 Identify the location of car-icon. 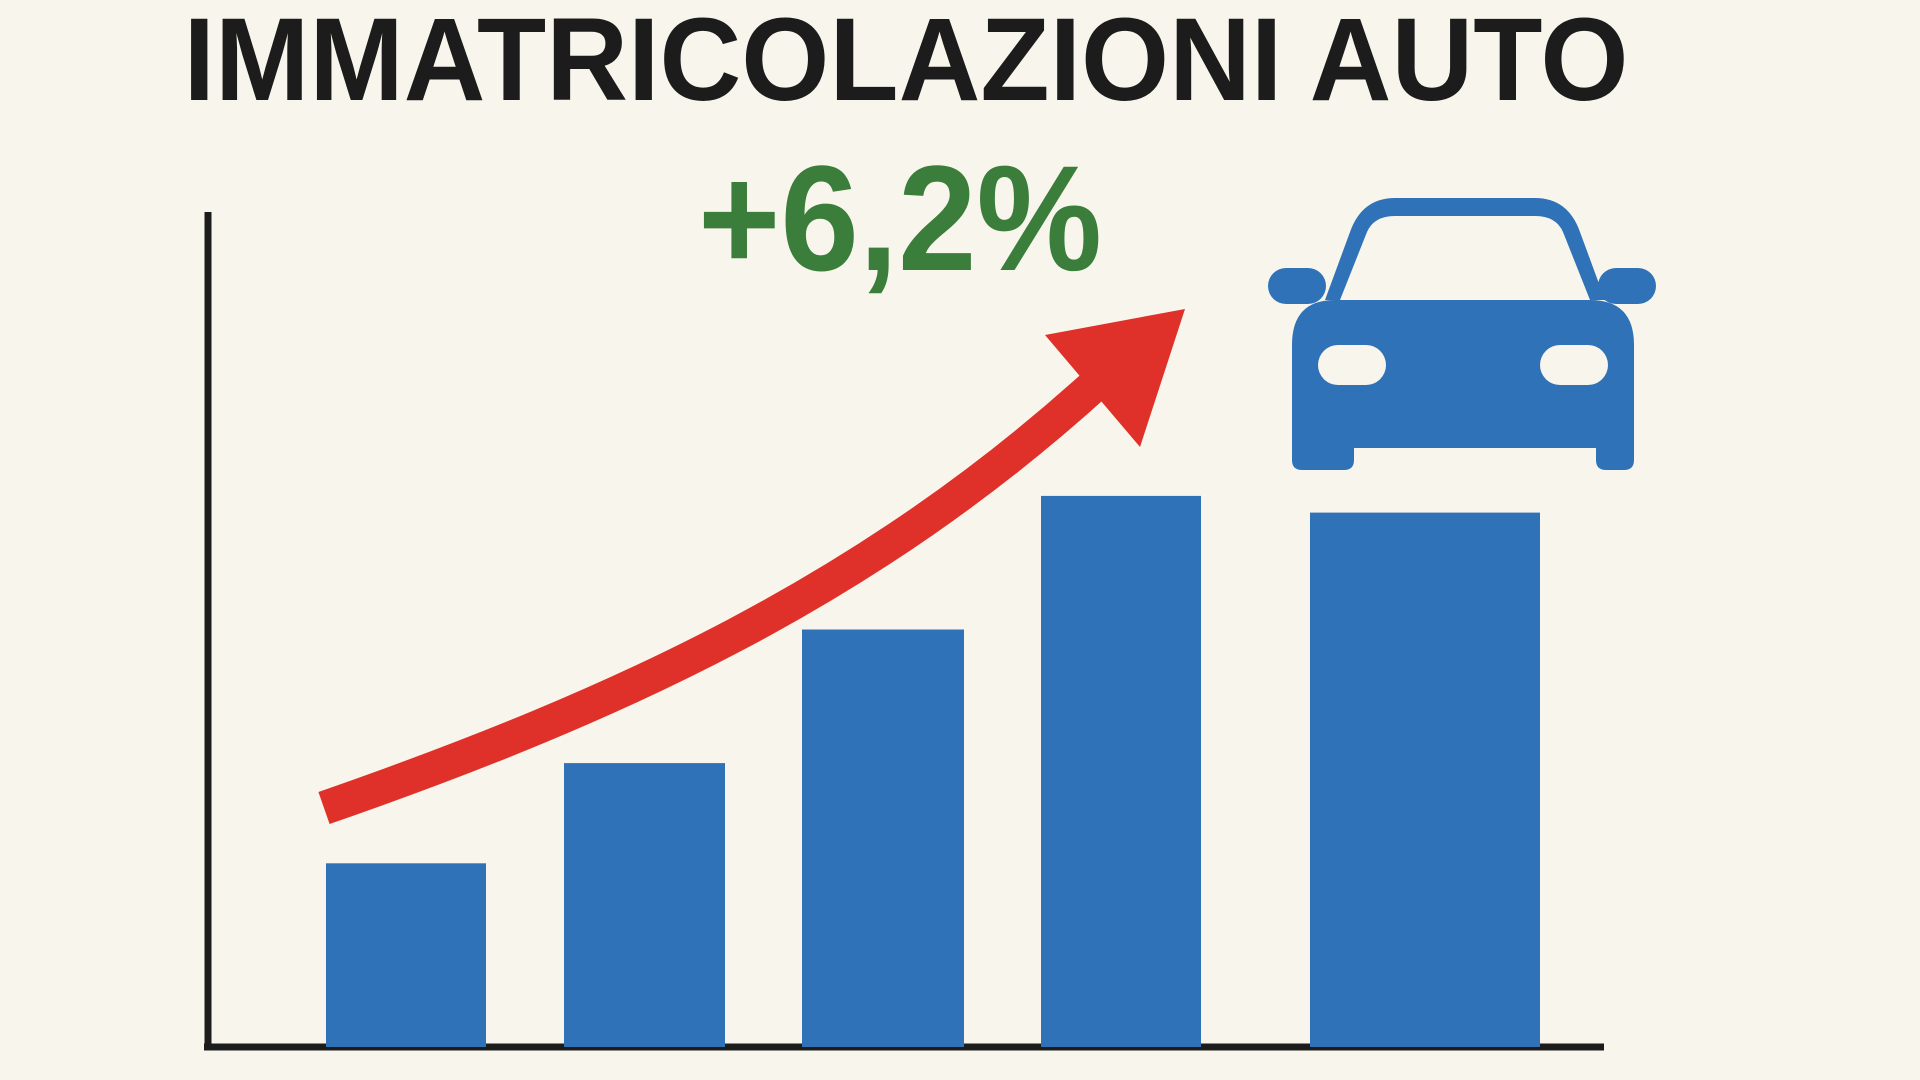
(1462, 334).